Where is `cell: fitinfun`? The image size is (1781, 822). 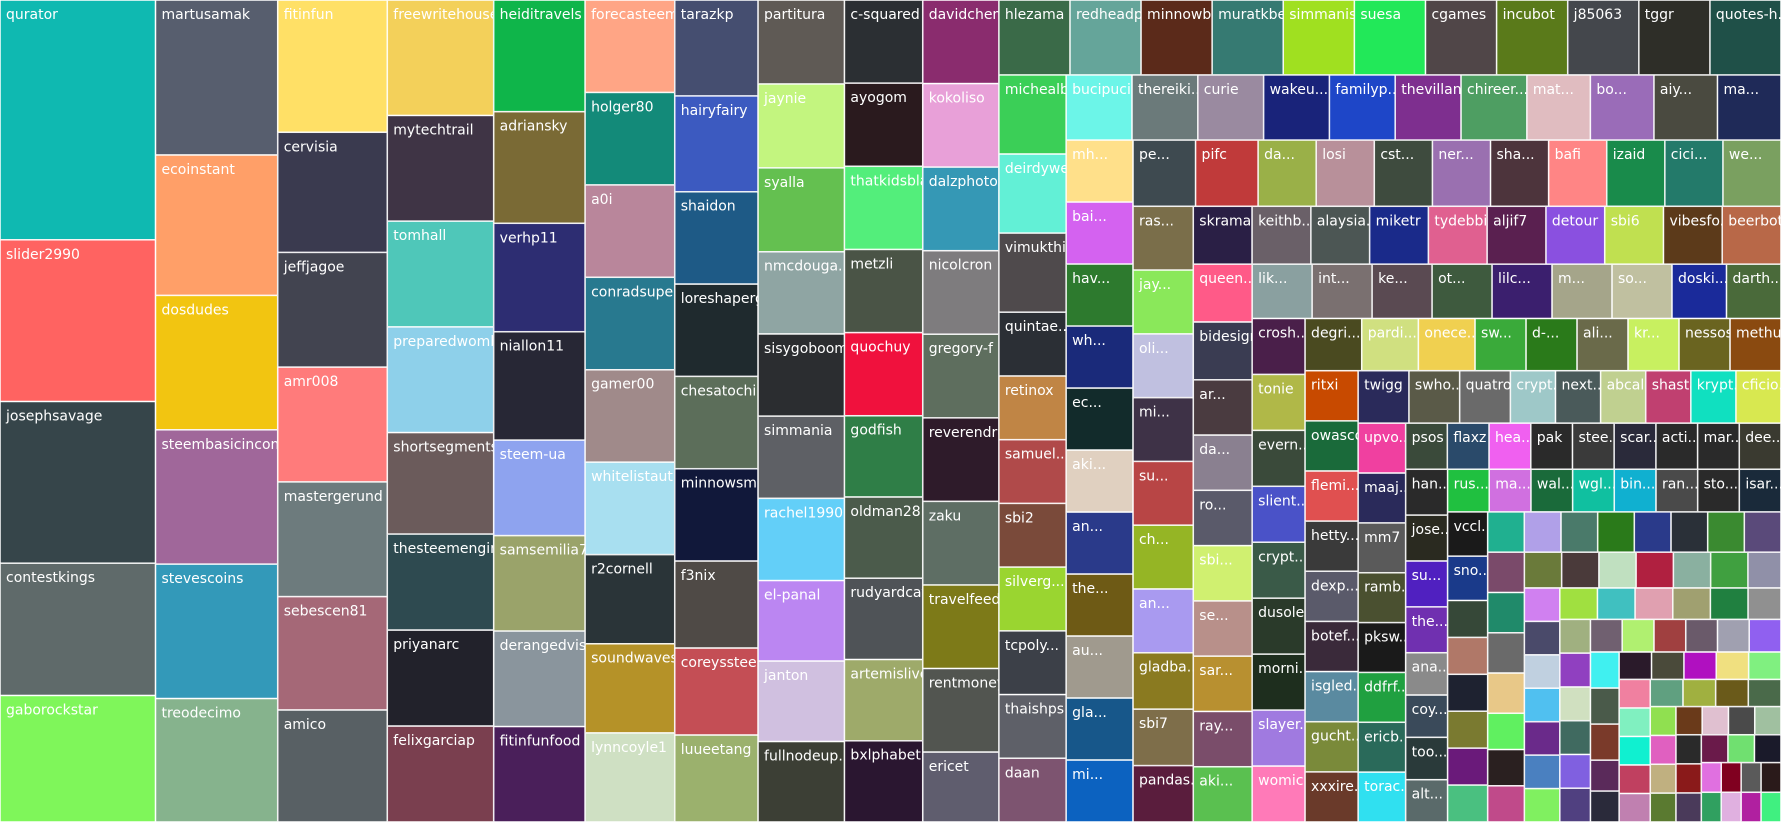
cell: fitinfun is located at coordinates (332, 66).